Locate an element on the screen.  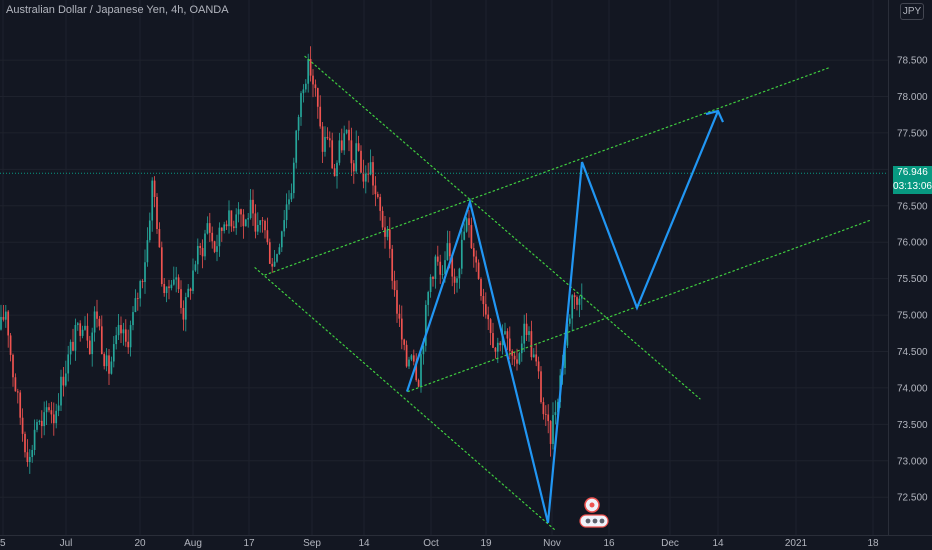
projection-arrow-head is located at coordinates (715, 116).